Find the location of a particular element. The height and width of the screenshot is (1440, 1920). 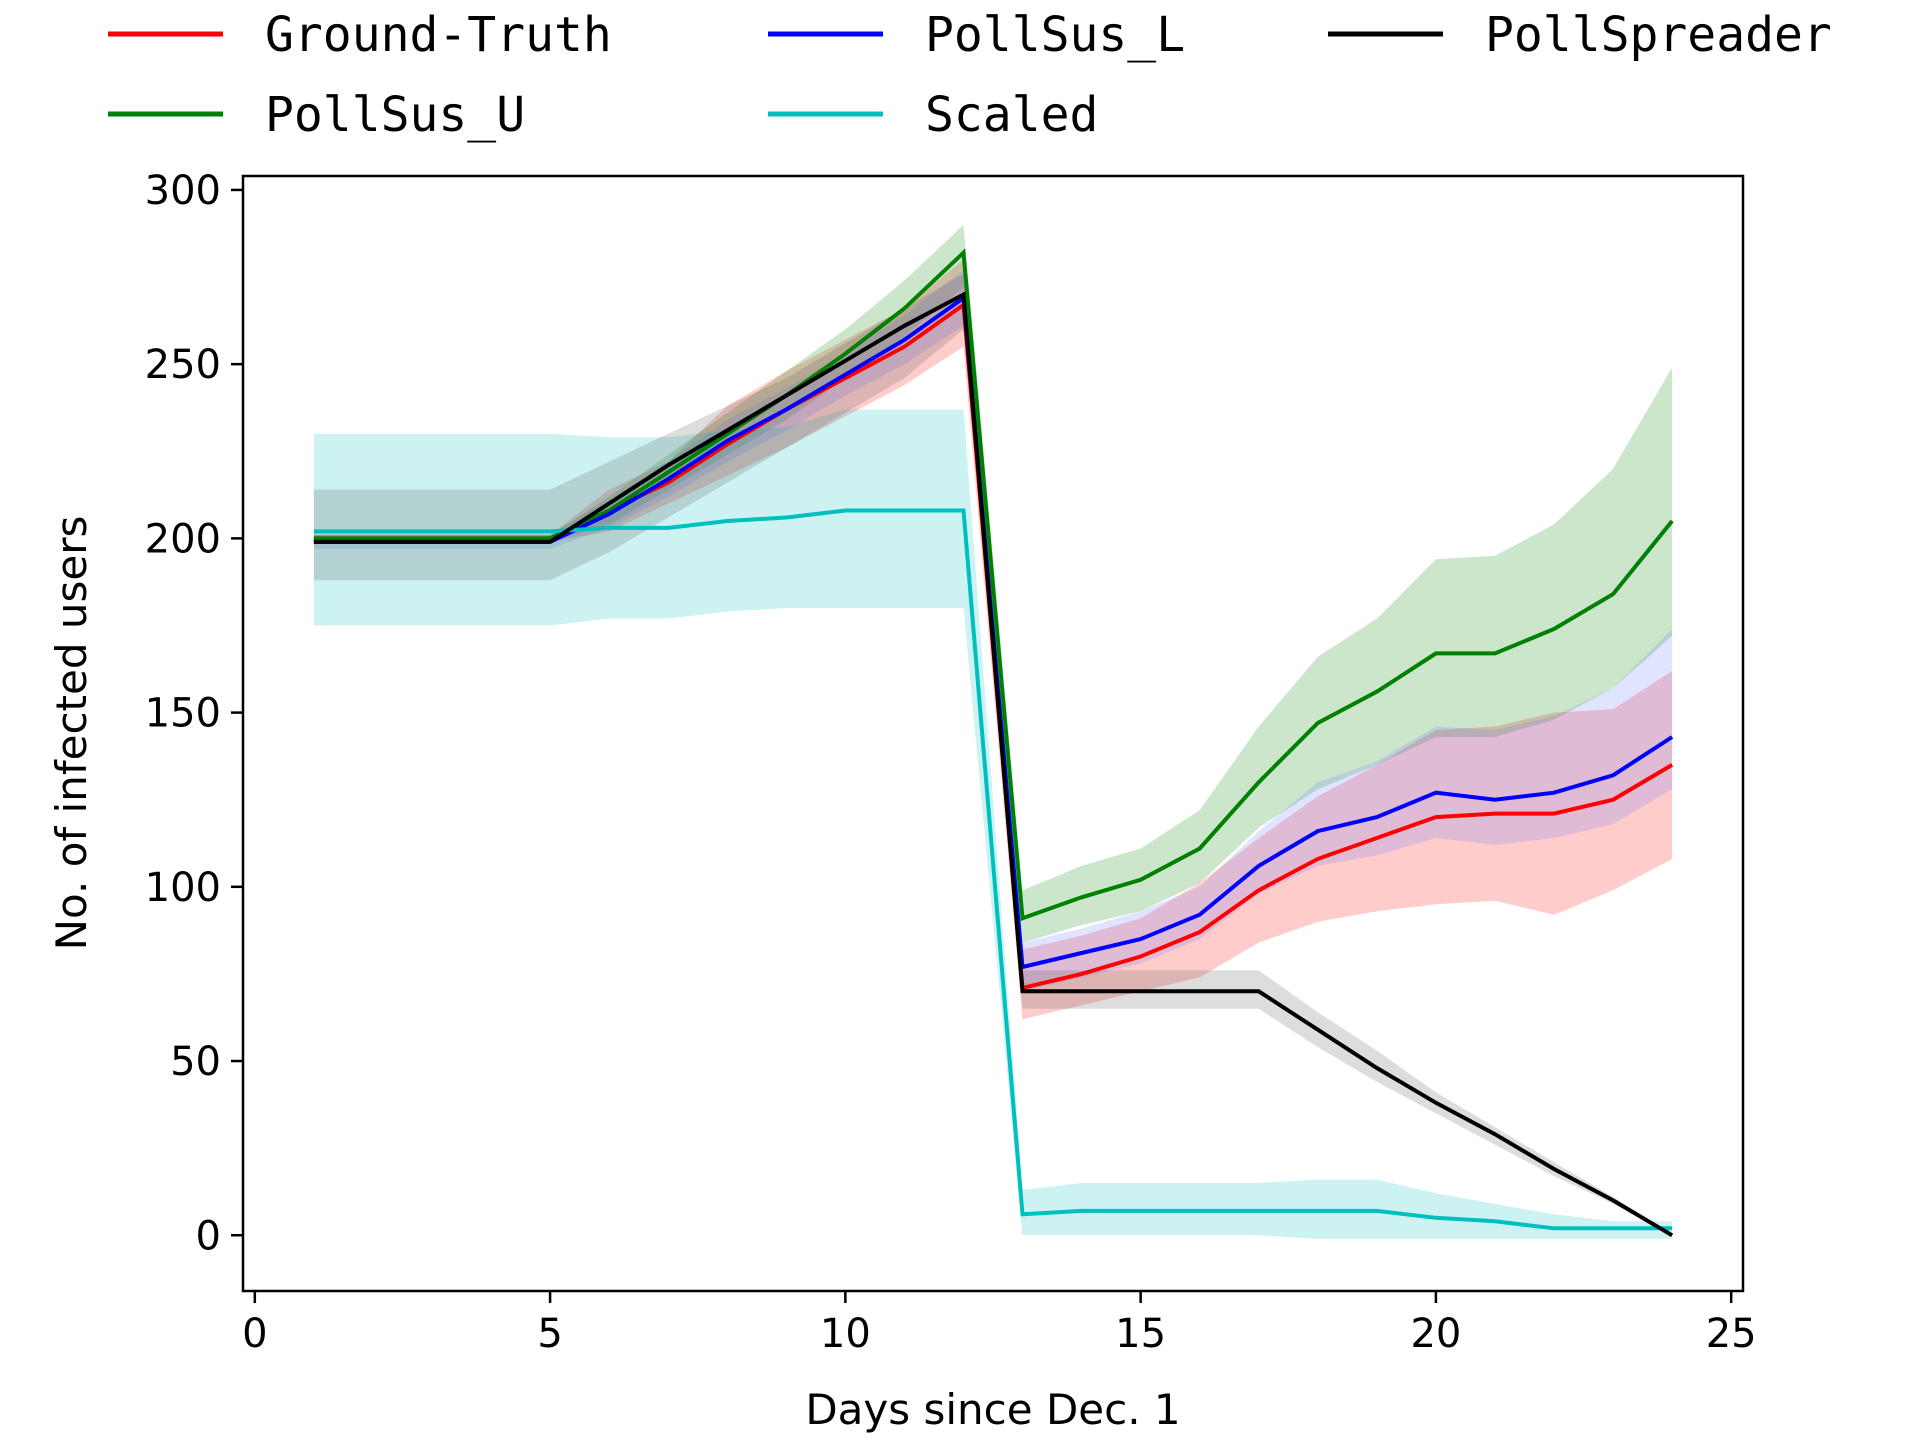

legend-label: Scaled is located at coordinates (1011, 115).